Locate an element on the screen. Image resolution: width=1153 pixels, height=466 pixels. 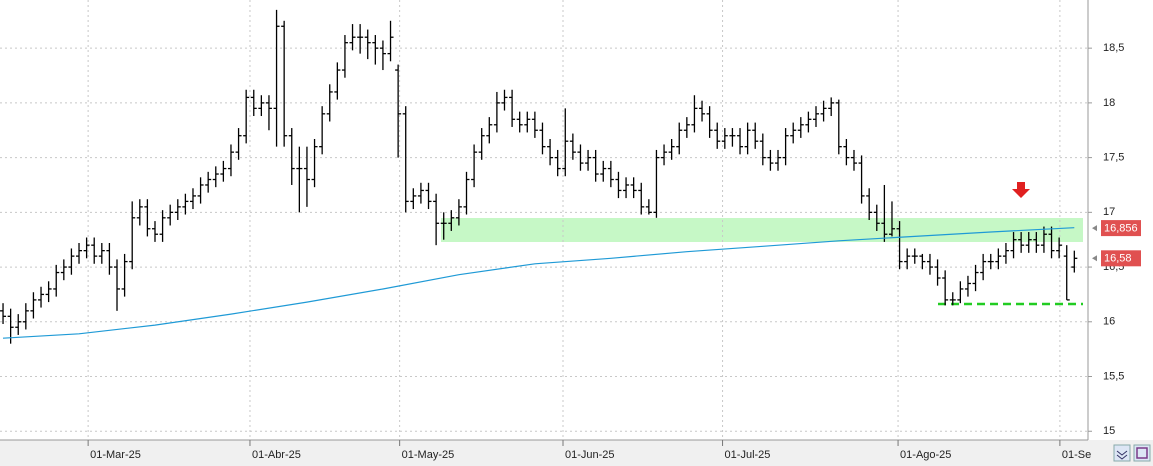
y-tick-label: 18,5 is located at coordinates (1113, 48).